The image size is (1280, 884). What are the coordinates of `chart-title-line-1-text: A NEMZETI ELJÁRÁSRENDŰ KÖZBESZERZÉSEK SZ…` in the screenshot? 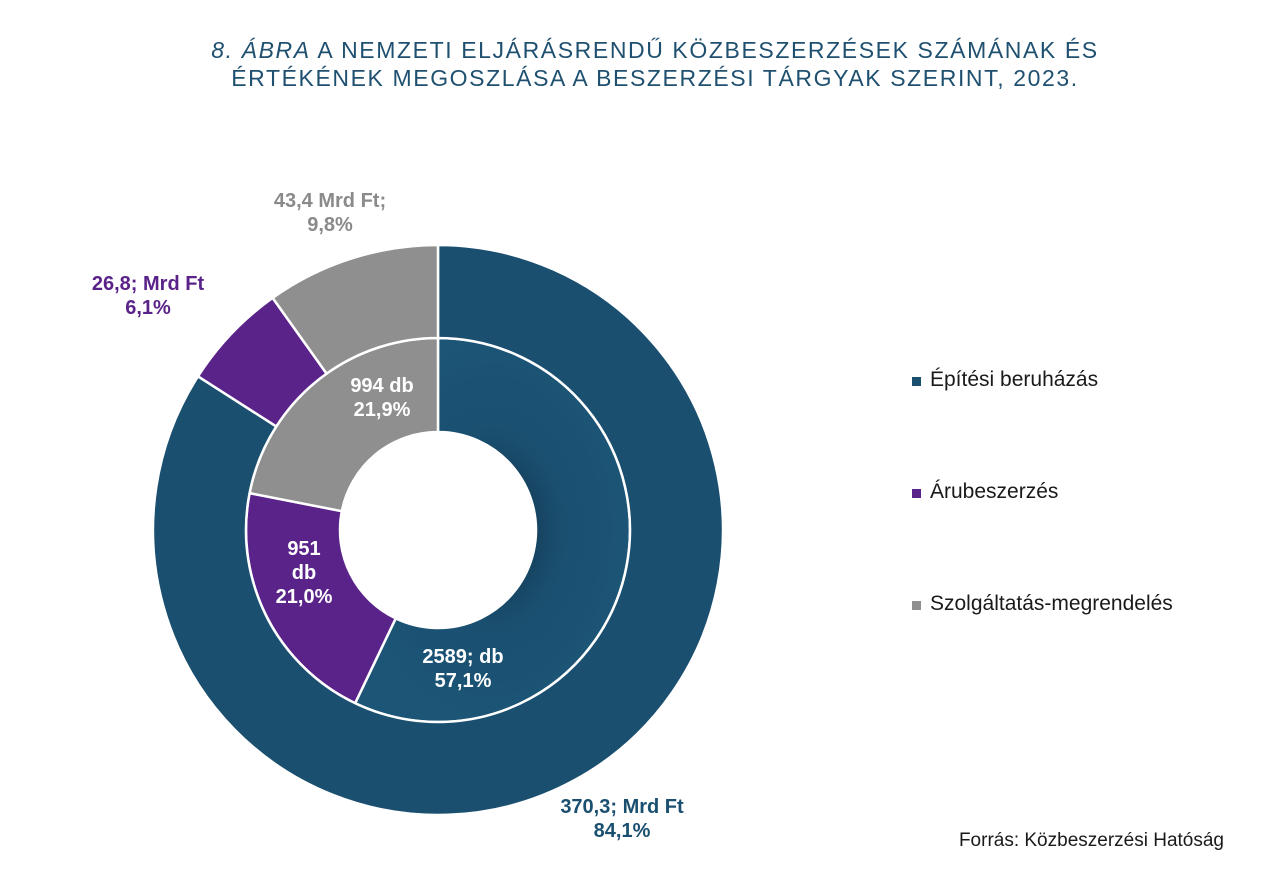 It's located at (708, 50).